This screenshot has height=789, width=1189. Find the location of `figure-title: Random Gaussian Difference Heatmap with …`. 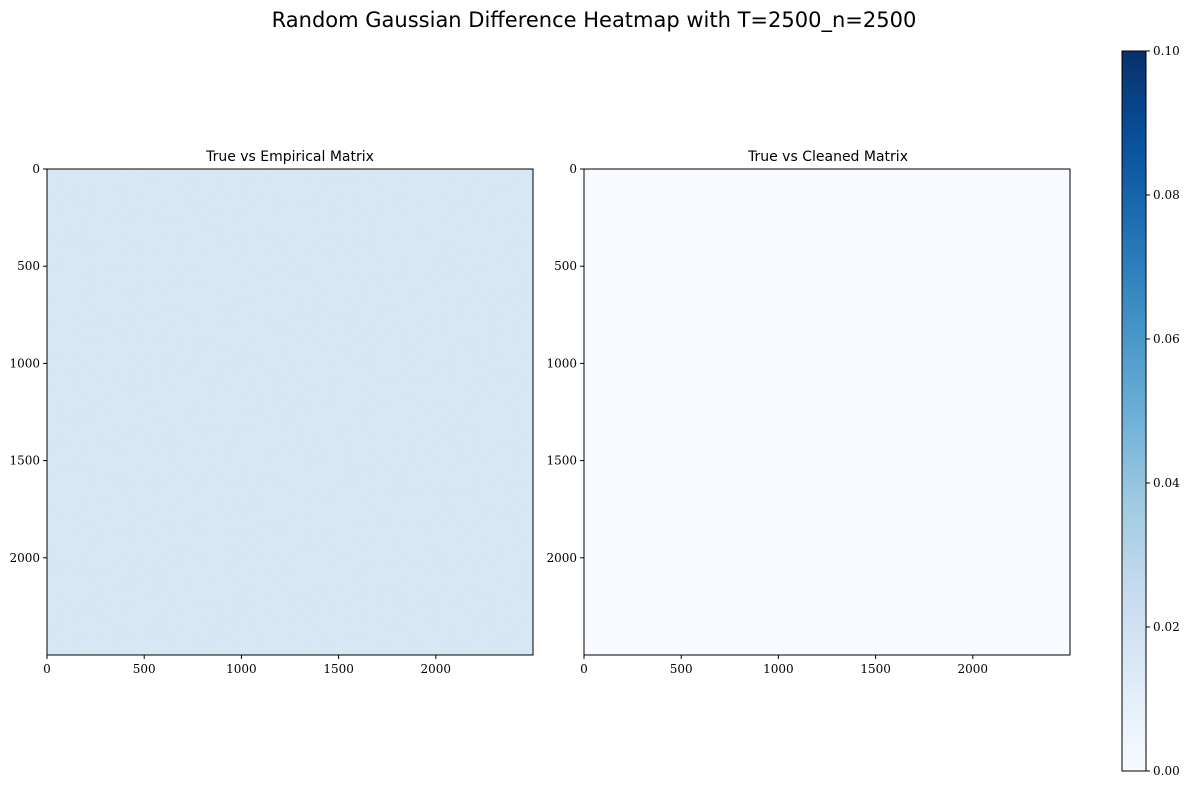

figure-title: Random Gaussian Difference Heatmap with … is located at coordinates (594, 20).